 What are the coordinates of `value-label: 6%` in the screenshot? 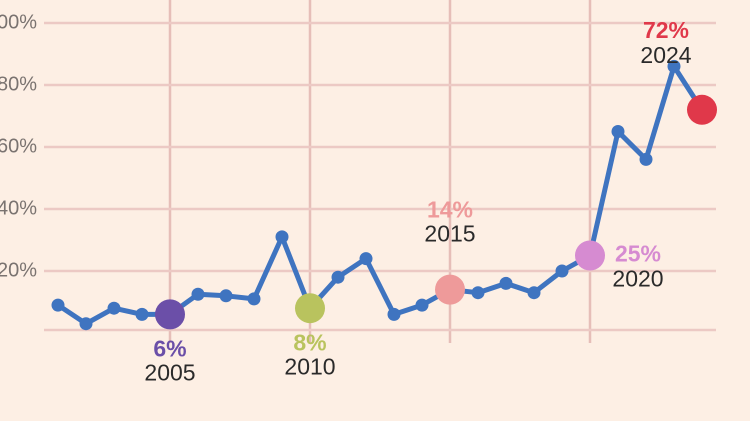 It's located at (169, 348).